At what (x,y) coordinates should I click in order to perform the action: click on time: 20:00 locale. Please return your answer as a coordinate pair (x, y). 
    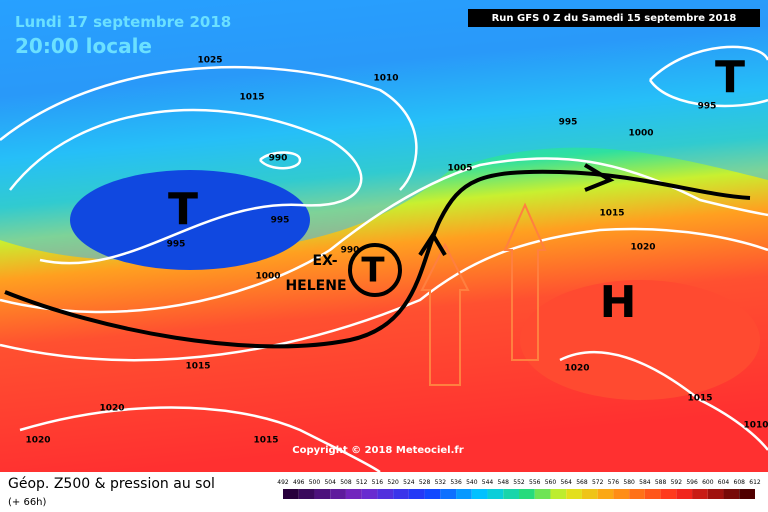
    Looking at the image, I should click on (83, 46).